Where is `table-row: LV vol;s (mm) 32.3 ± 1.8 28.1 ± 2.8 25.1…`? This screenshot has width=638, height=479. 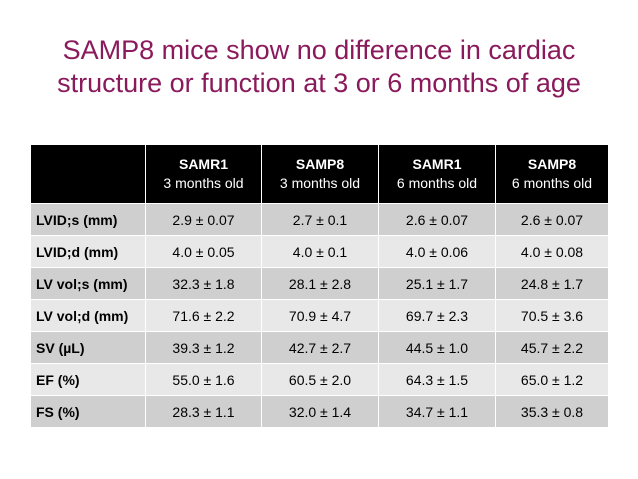 table-row: LV vol;s (mm) 32.3 ± 1.8 28.1 ± 2.8 25.1… is located at coordinates (319, 283).